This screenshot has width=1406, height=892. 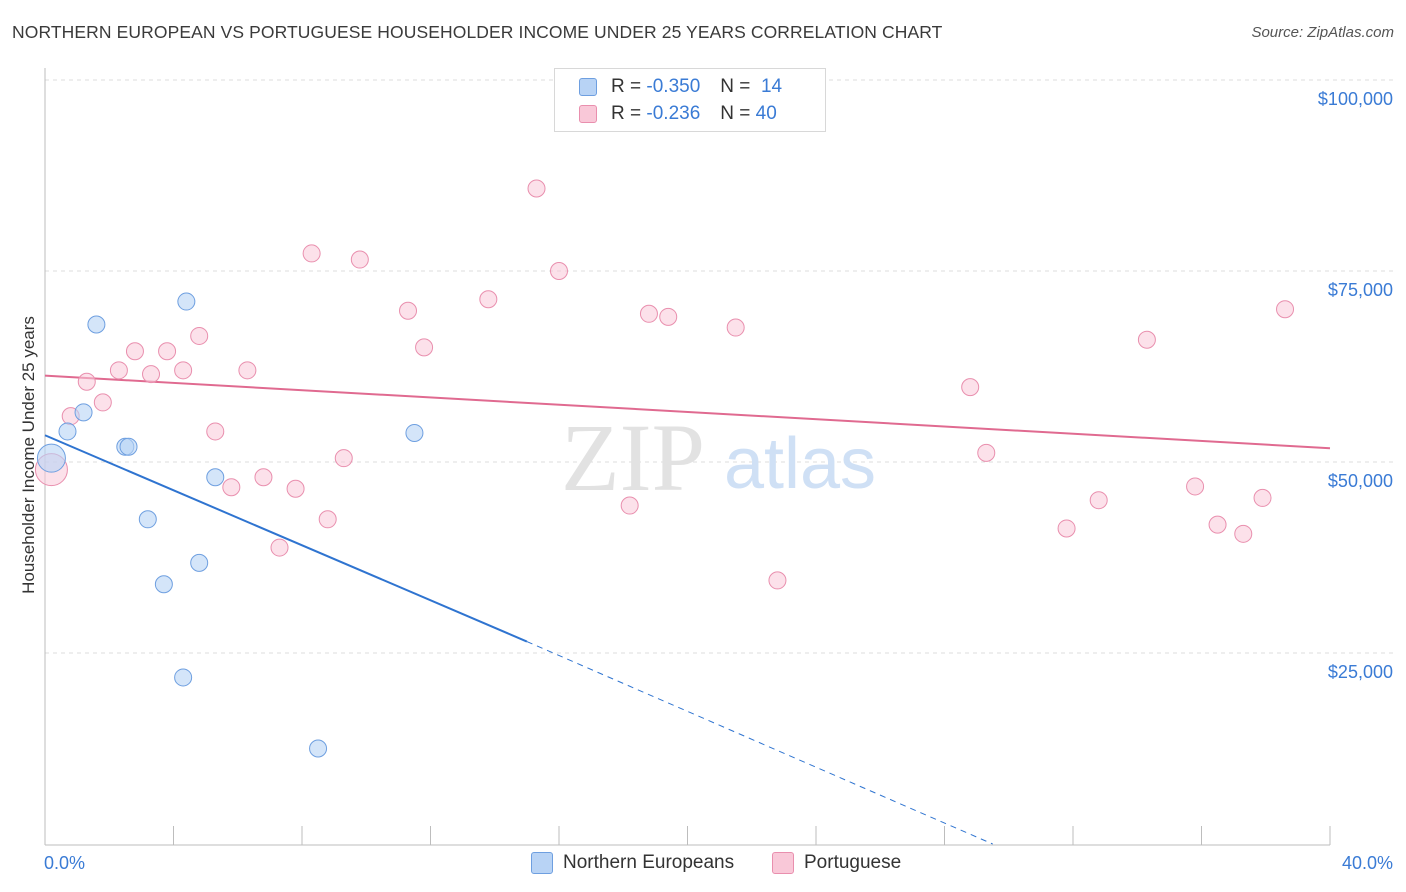 I want to click on y-tick-label: $100,000, so click(x=1355, y=99).